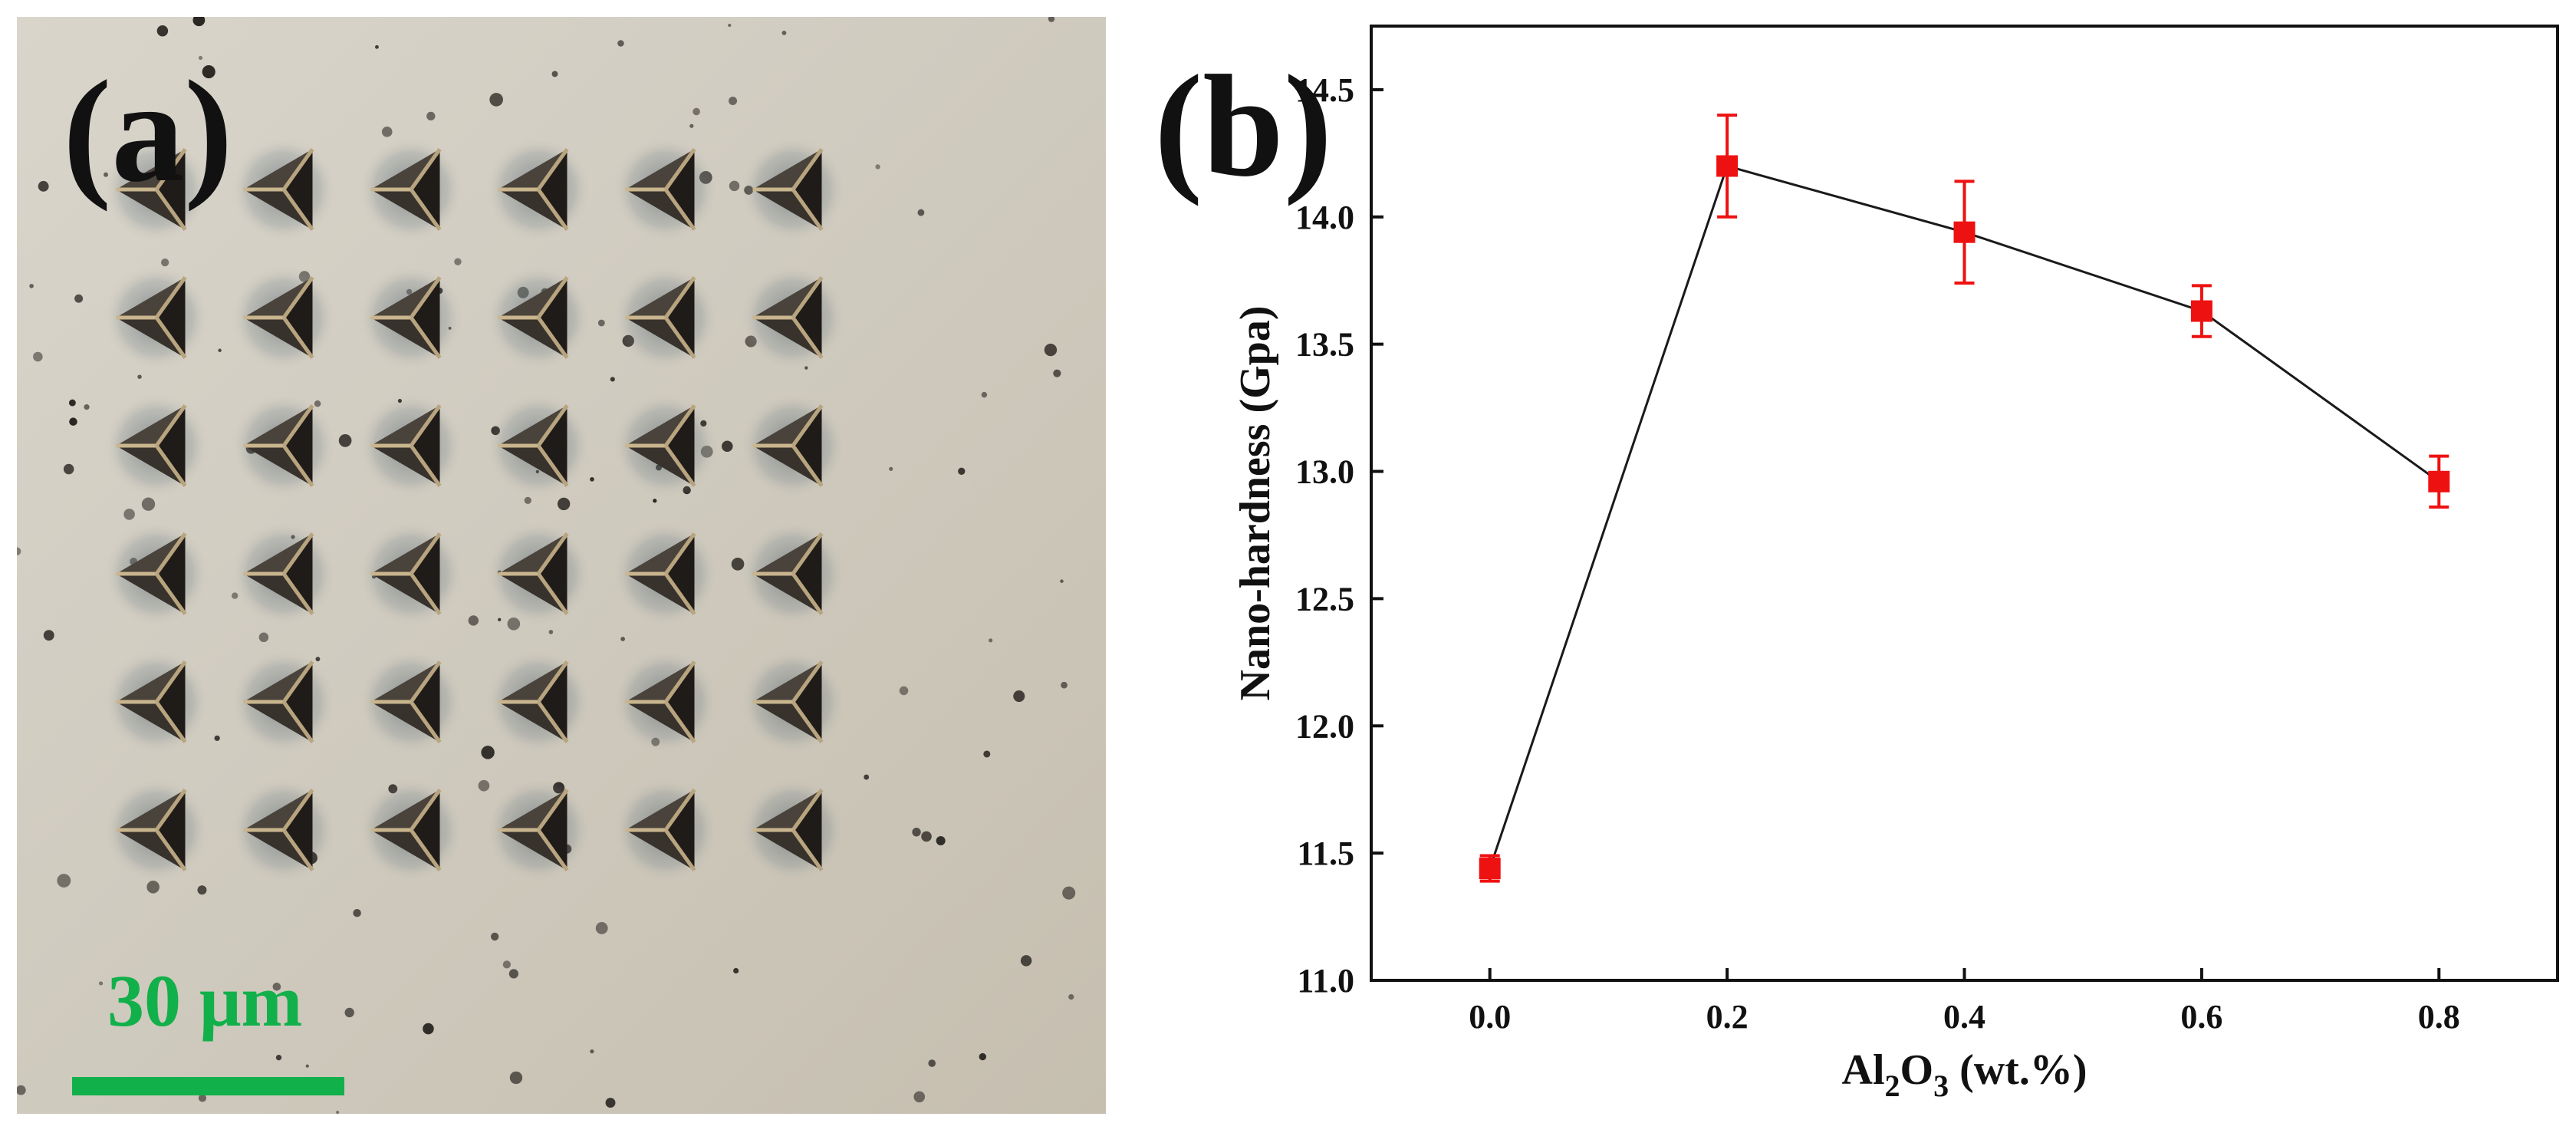 The height and width of the screenshot is (1133, 2576). What do you see at coordinates (1917, 1070) in the screenshot?
I see `x-label-o: O` at bounding box center [1917, 1070].